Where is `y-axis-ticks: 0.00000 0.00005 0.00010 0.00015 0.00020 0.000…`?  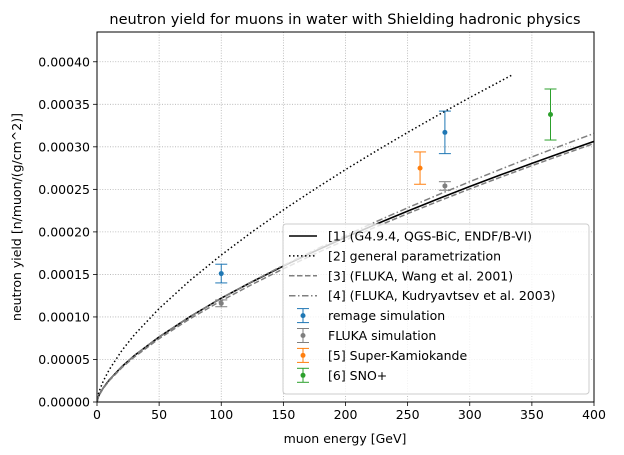
y-axis-ticks: 0.00000 0.00005 0.00010 0.00015 0.00020 0.000… is located at coordinates (67, 232).